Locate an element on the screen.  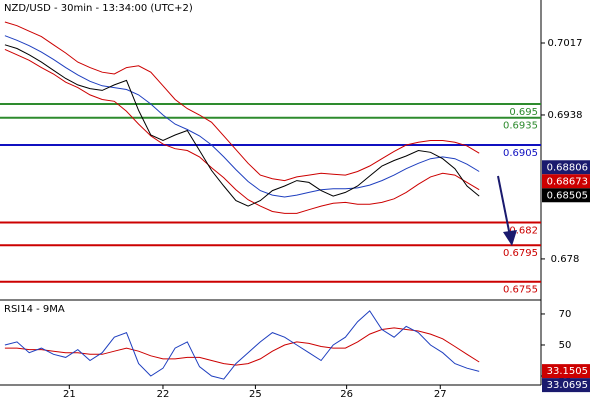
x-tick-label: 21 is located at coordinates (69, 394).